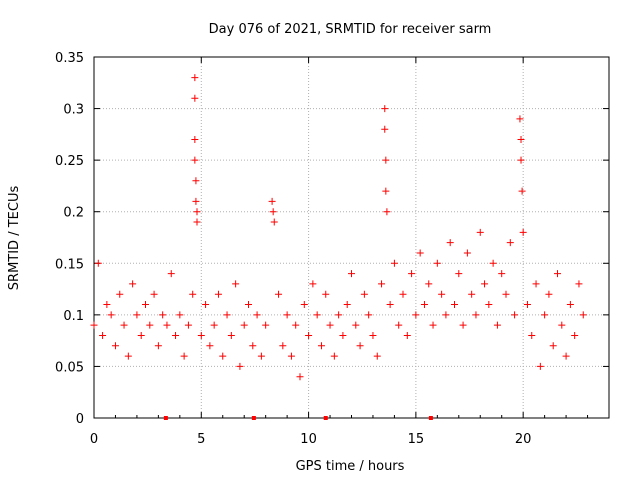  What do you see at coordinates (69, 58) in the screenshot?
I see `y-tick-label: 0.35` at bounding box center [69, 58].